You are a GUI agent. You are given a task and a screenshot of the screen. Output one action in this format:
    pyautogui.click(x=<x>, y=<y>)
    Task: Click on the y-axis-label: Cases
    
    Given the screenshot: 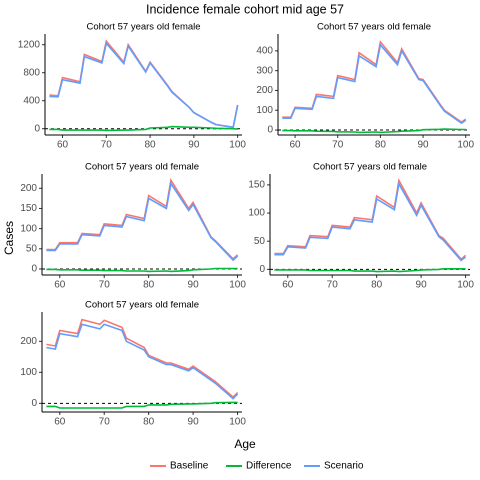 What is the action you would take?
    pyautogui.click(x=9, y=238)
    